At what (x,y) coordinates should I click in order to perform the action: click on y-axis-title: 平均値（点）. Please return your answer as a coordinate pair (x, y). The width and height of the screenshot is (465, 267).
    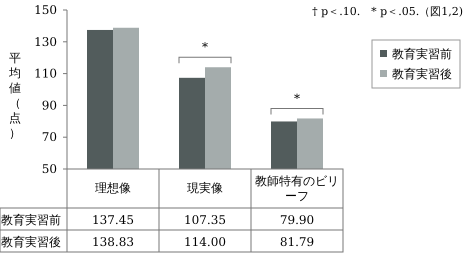
    Looking at the image, I should click on (14, 95).